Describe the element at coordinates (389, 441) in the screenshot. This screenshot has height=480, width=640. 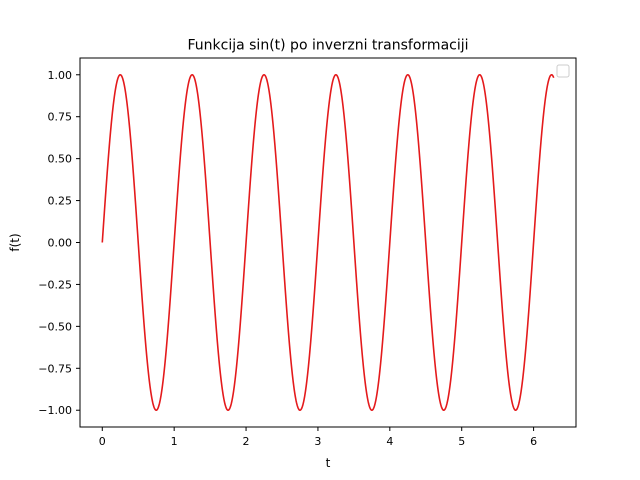
I see `x-tick-label: 4` at that location.